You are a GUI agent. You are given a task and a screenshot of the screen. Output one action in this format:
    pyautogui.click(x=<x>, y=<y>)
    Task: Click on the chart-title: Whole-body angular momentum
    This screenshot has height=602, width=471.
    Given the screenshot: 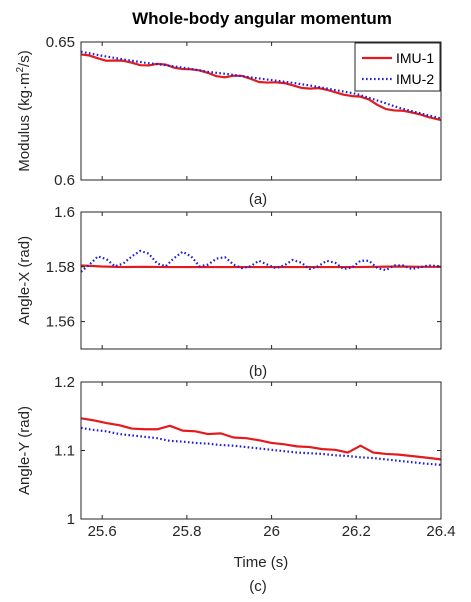 What is the action you would take?
    pyautogui.click(x=262, y=18)
    